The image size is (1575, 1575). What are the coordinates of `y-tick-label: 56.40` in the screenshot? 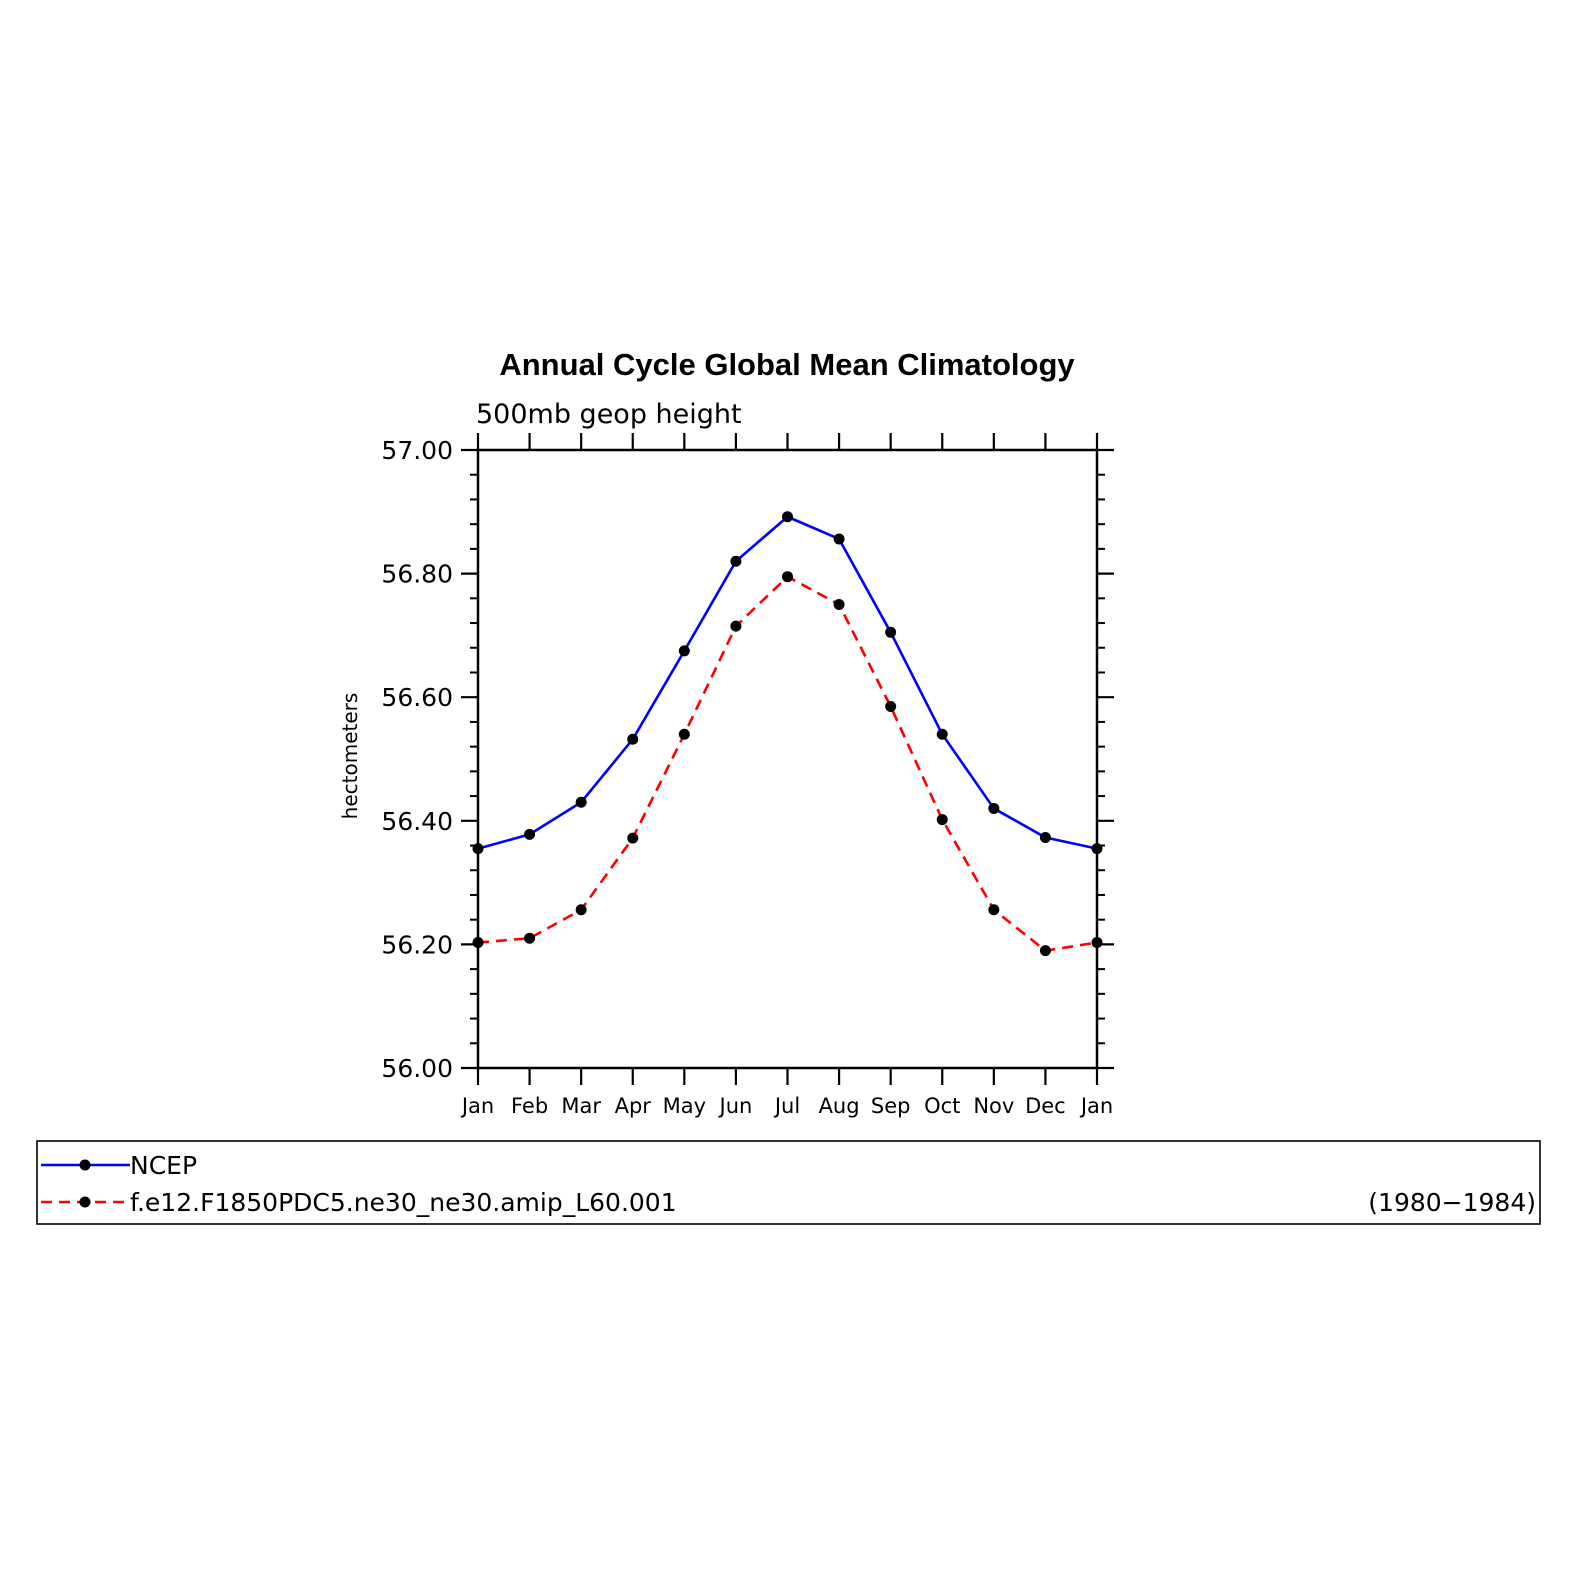 It's located at (417, 821).